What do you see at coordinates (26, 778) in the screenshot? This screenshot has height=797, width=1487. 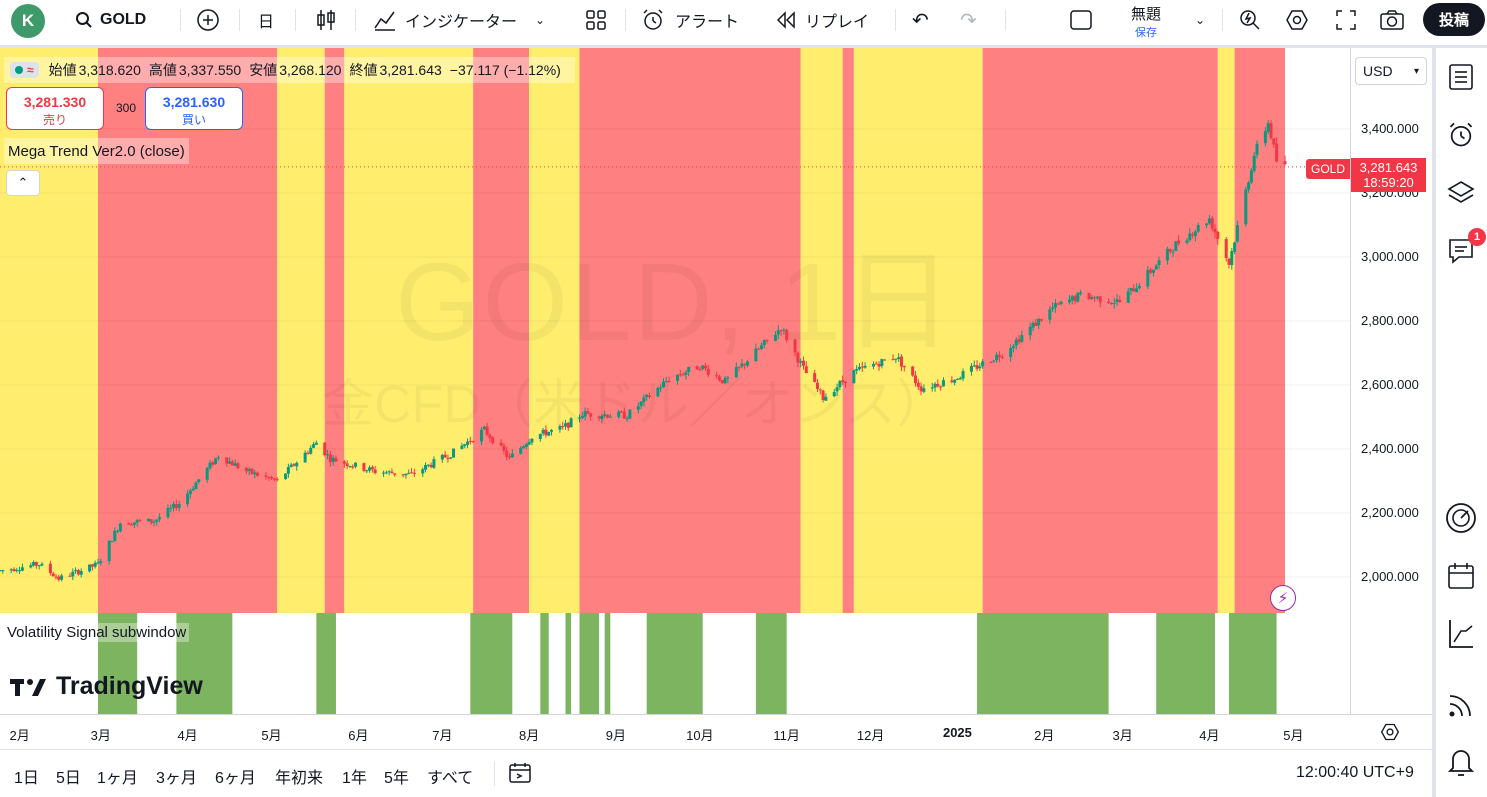 I see `period-1d: 1日` at bounding box center [26, 778].